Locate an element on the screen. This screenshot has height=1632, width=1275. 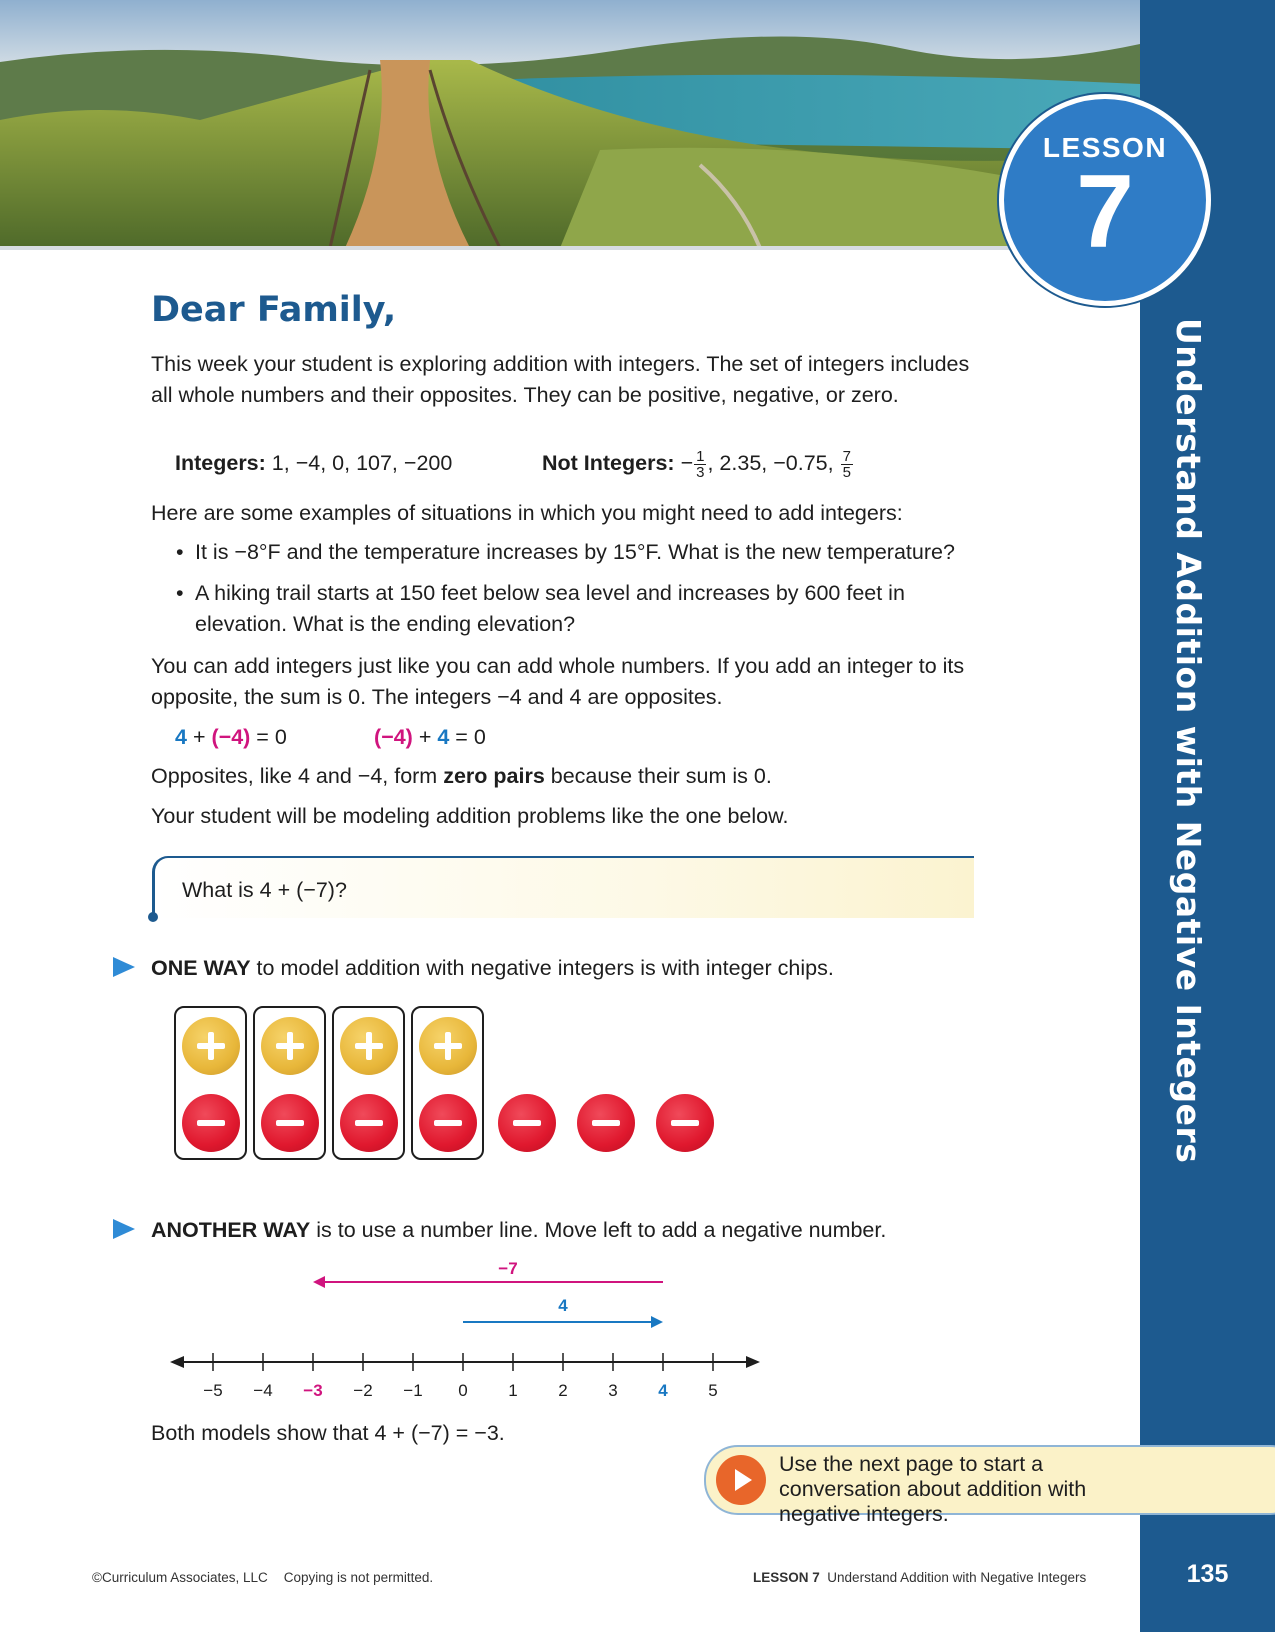
question-box-dot is located at coordinates (153, 917).